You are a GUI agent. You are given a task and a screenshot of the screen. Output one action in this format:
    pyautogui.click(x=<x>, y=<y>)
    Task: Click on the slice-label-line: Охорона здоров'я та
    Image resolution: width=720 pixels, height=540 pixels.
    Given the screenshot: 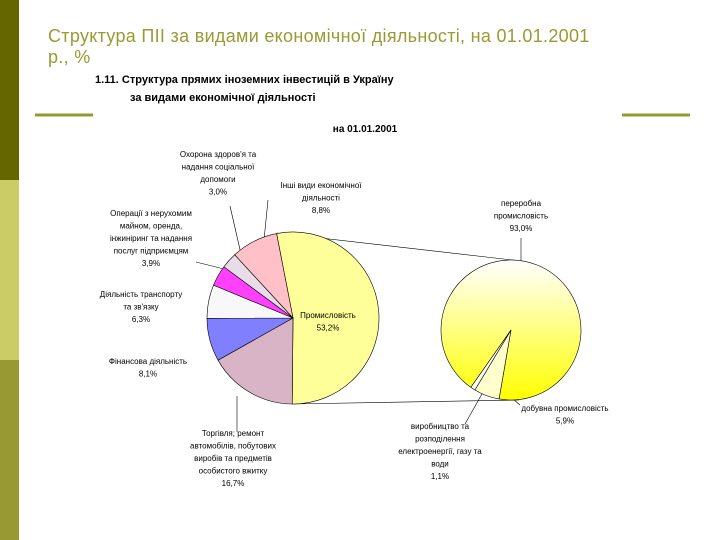 What is the action you would take?
    pyautogui.click(x=218, y=154)
    